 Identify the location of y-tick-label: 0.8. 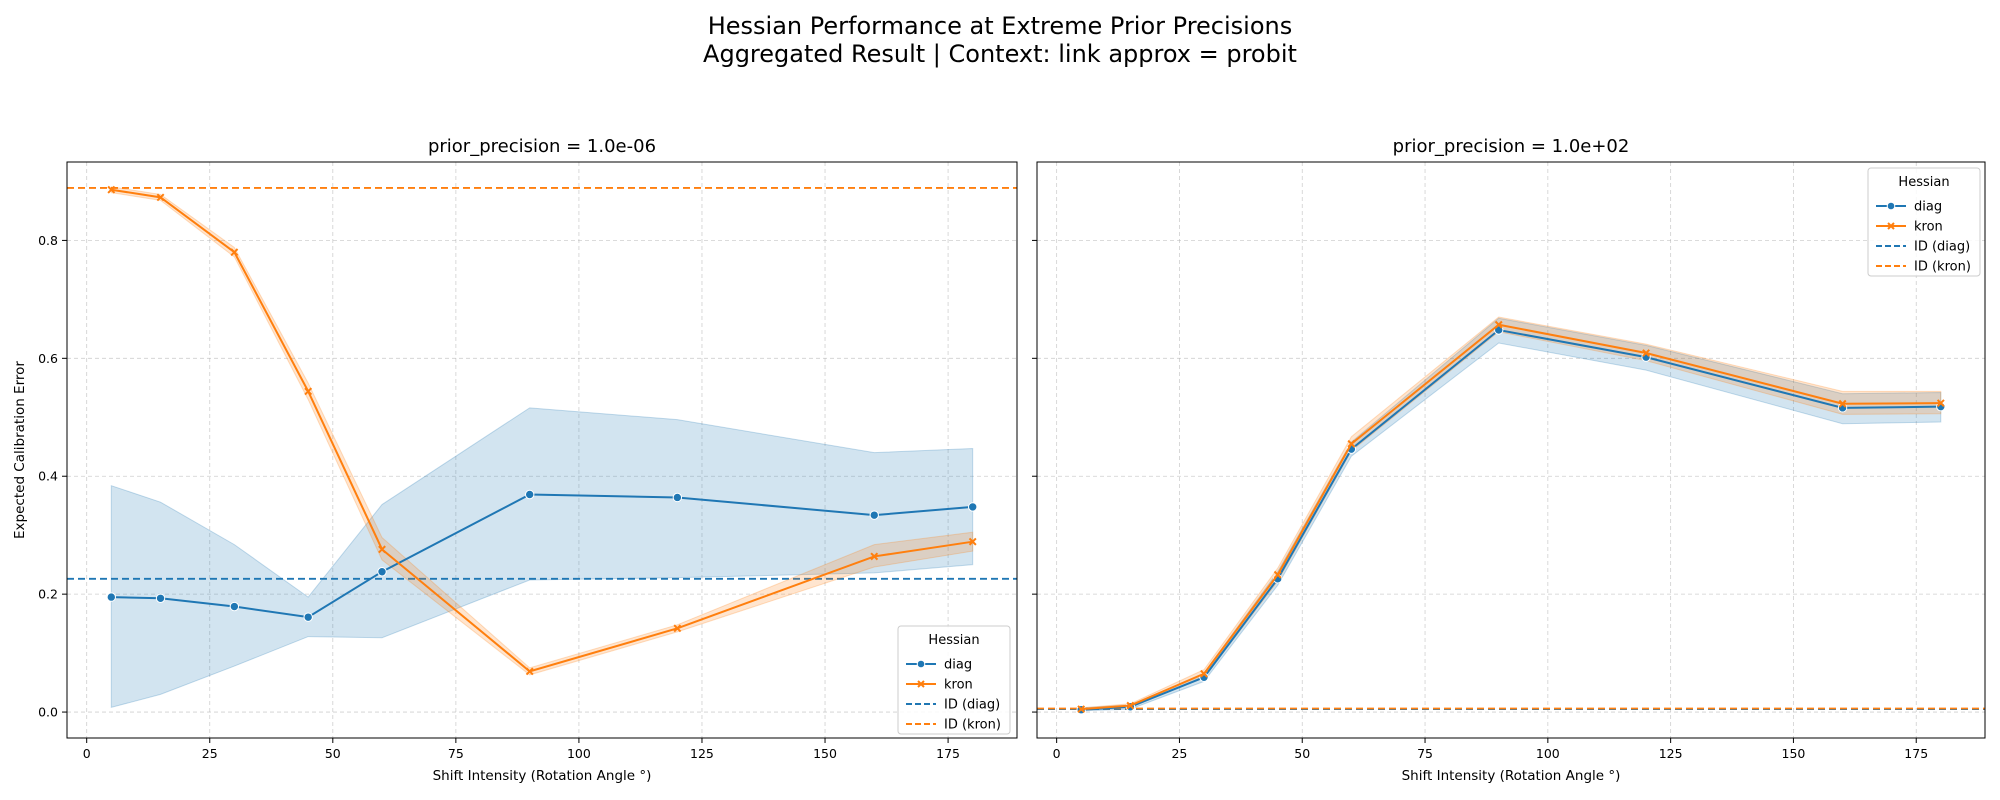
(48, 240).